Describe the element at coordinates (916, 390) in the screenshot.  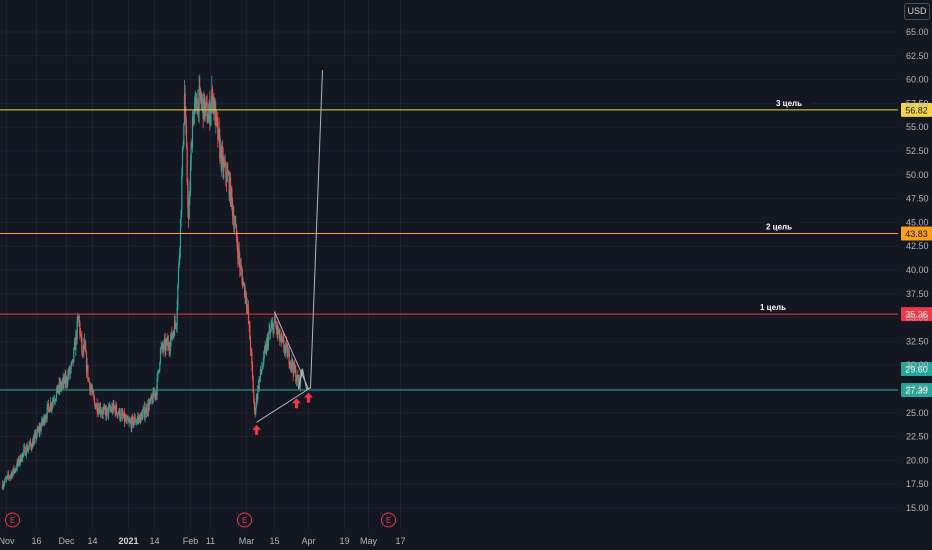
I see `level-badge` at that location.